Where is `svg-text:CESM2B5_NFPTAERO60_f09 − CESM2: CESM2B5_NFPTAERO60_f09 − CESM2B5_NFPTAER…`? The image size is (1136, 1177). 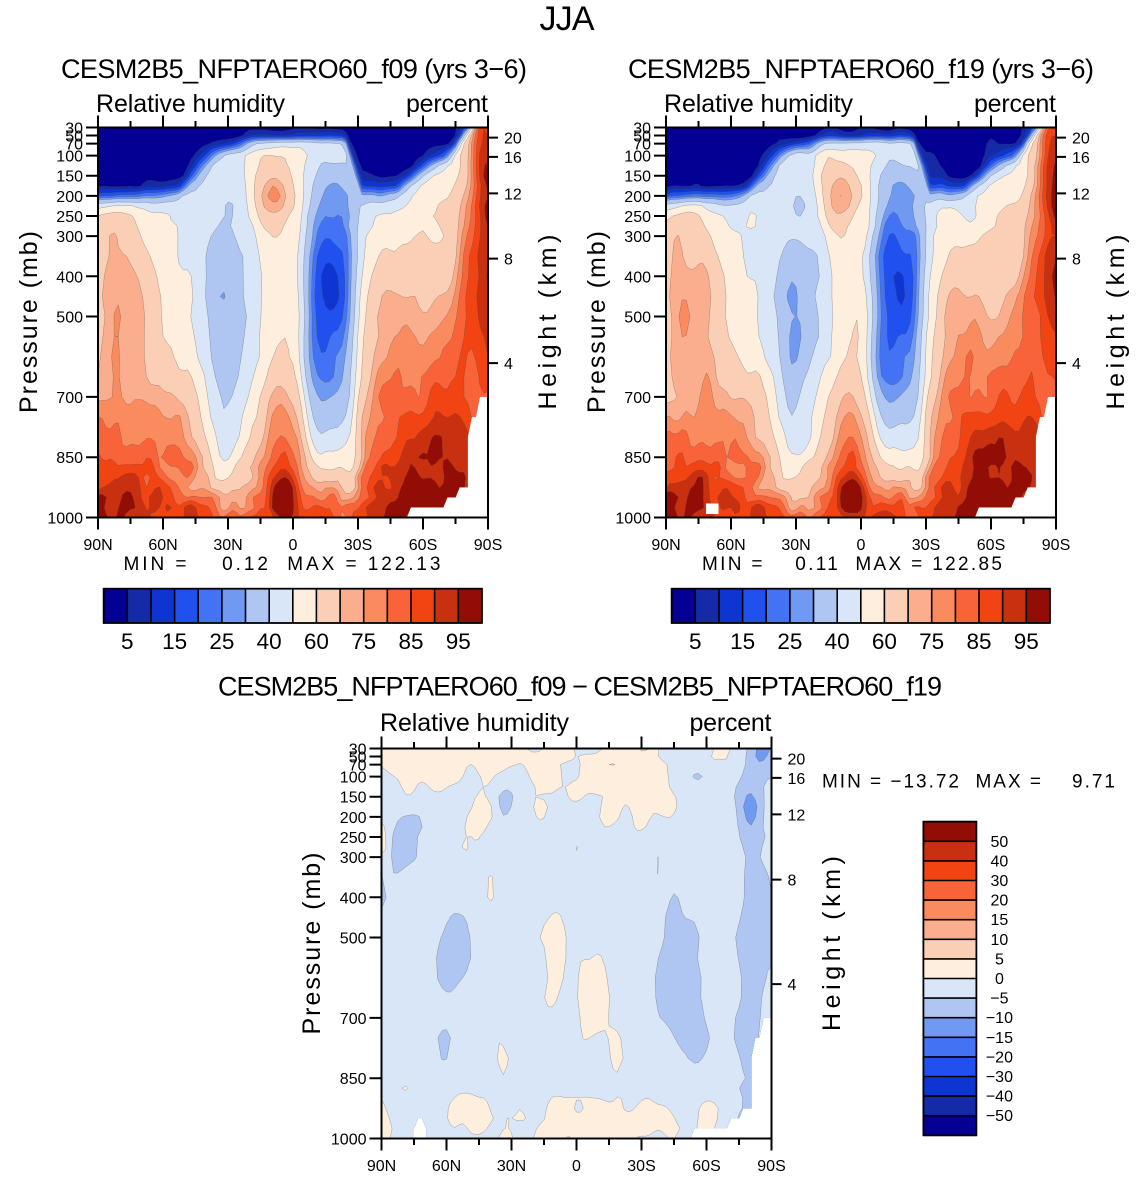 svg-text:CESM2B5_NFPTAERO60_f09 − CESM2: CESM2B5_NFPTAERO60_f09 − CESM2B5_NFPTAER… is located at coordinates (580, 687).